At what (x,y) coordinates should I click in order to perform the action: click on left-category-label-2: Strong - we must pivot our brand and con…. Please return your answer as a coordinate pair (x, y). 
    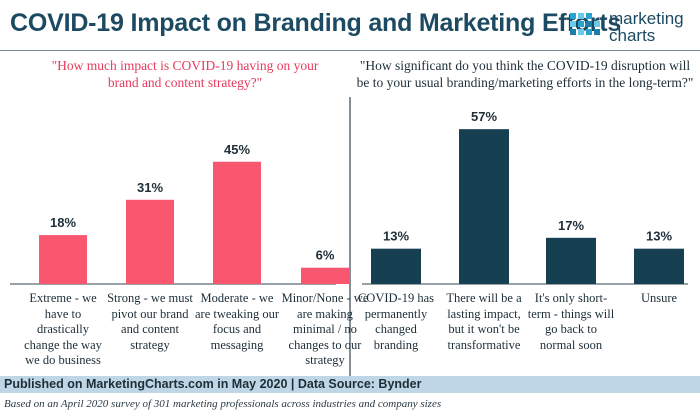
    Looking at the image, I should click on (150, 321).